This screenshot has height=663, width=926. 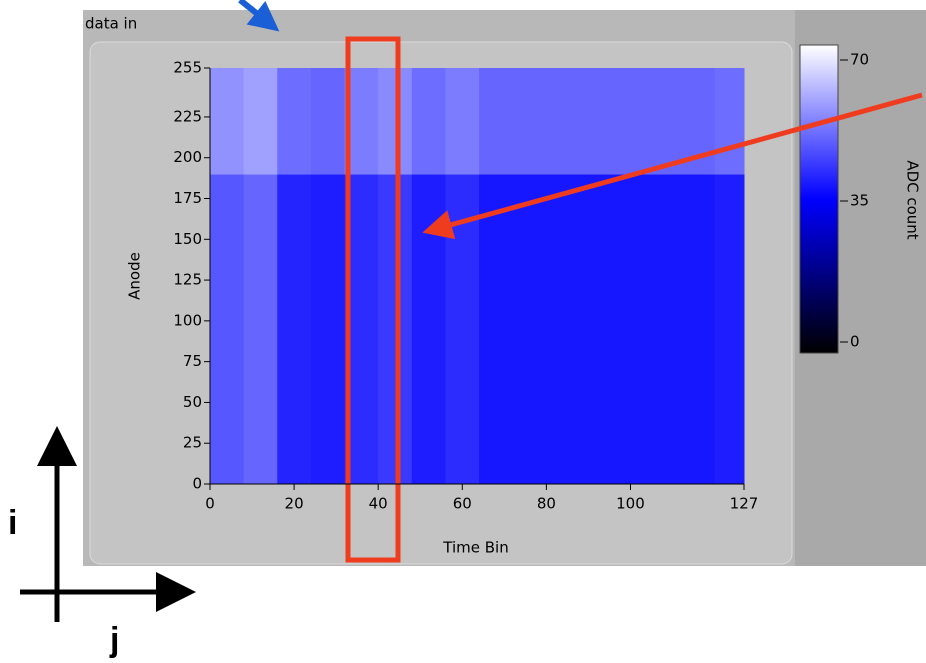 What do you see at coordinates (373, 299) in the screenshot?
I see `highlight-box` at bounding box center [373, 299].